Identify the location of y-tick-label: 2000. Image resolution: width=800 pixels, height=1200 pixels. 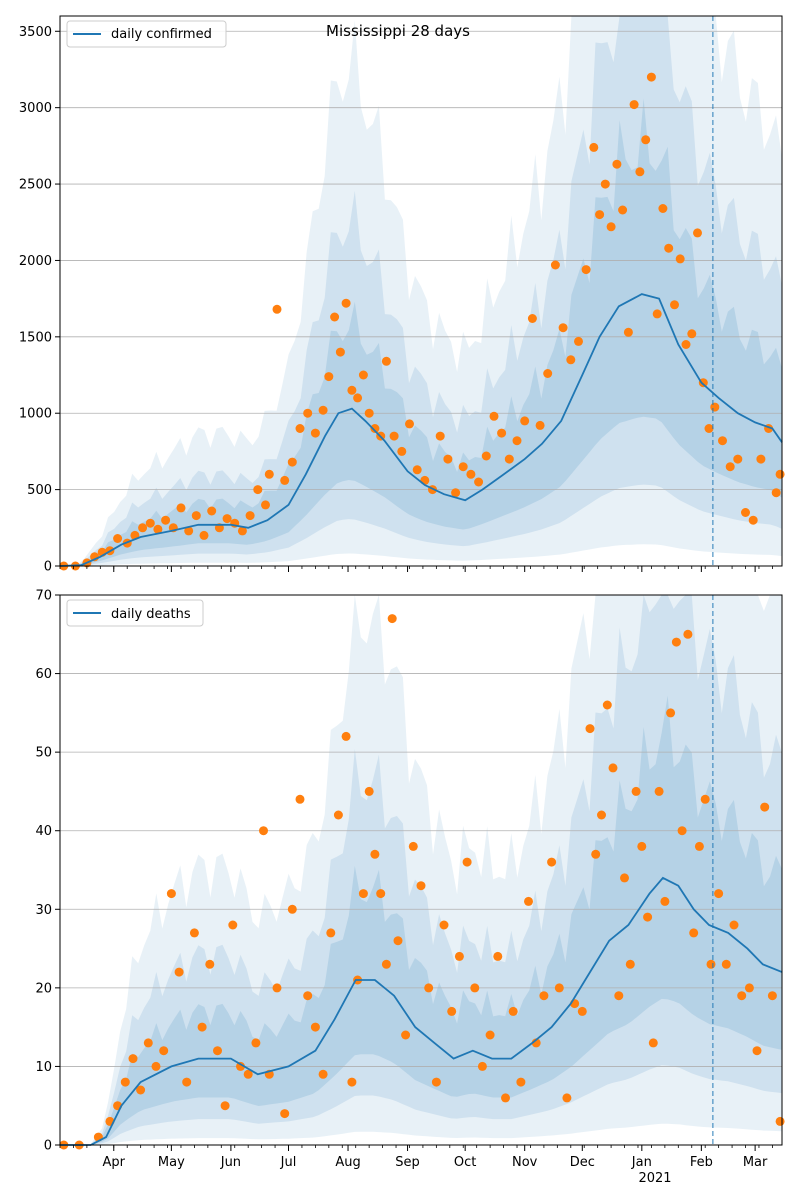
(35, 261).